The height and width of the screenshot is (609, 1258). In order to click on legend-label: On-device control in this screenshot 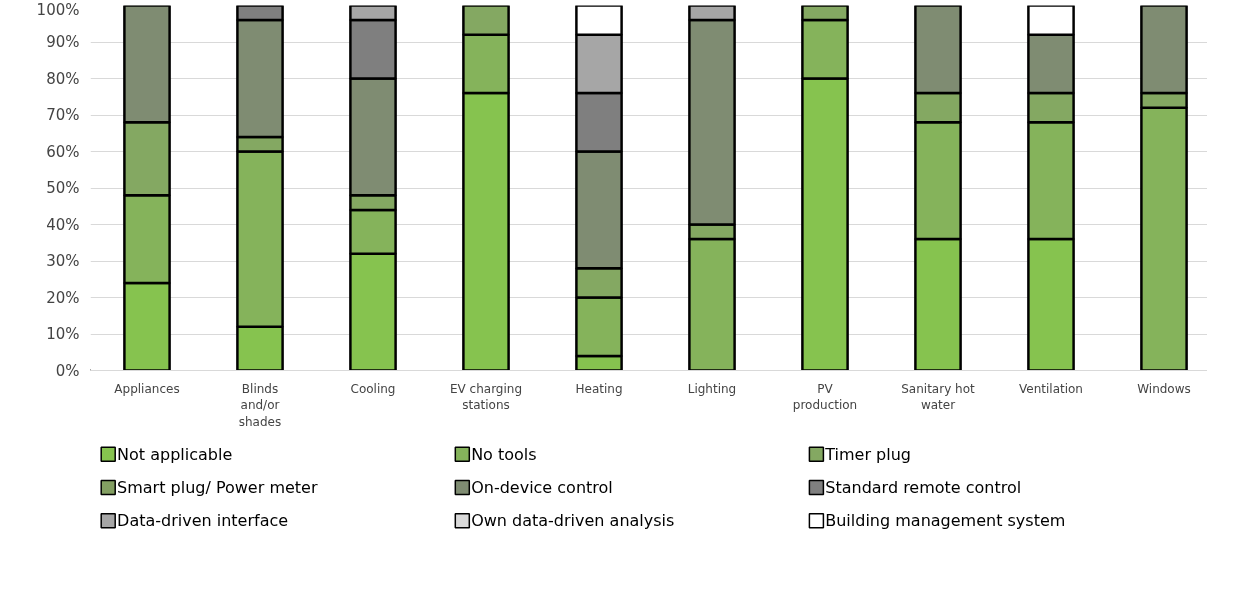, I will do `click(542, 487)`.